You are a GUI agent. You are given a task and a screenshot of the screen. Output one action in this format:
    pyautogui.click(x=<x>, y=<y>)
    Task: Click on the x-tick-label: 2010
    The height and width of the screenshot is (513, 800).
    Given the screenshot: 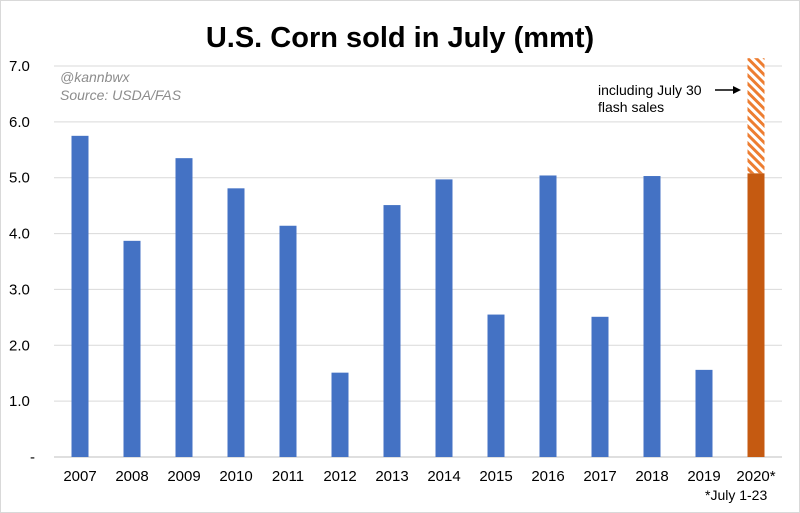 What is the action you would take?
    pyautogui.click(x=235, y=476)
    